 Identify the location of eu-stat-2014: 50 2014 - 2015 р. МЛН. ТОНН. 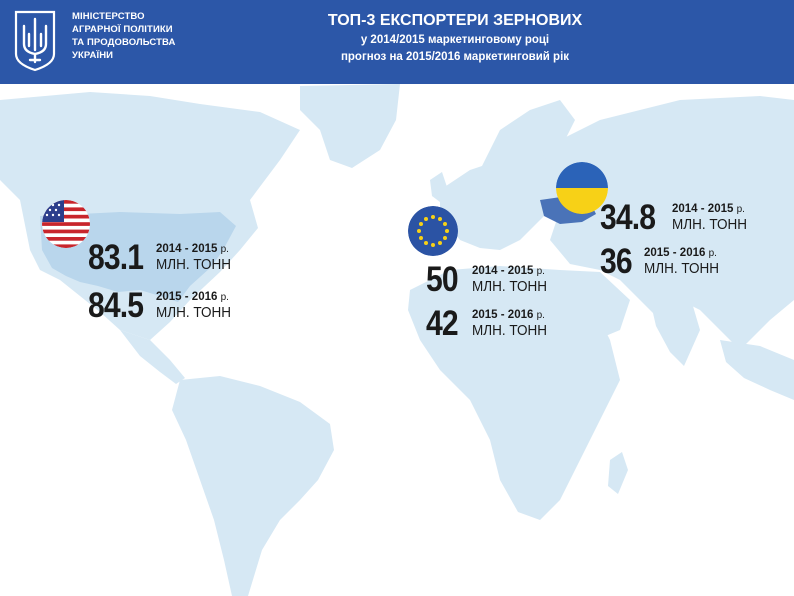
(490, 280).